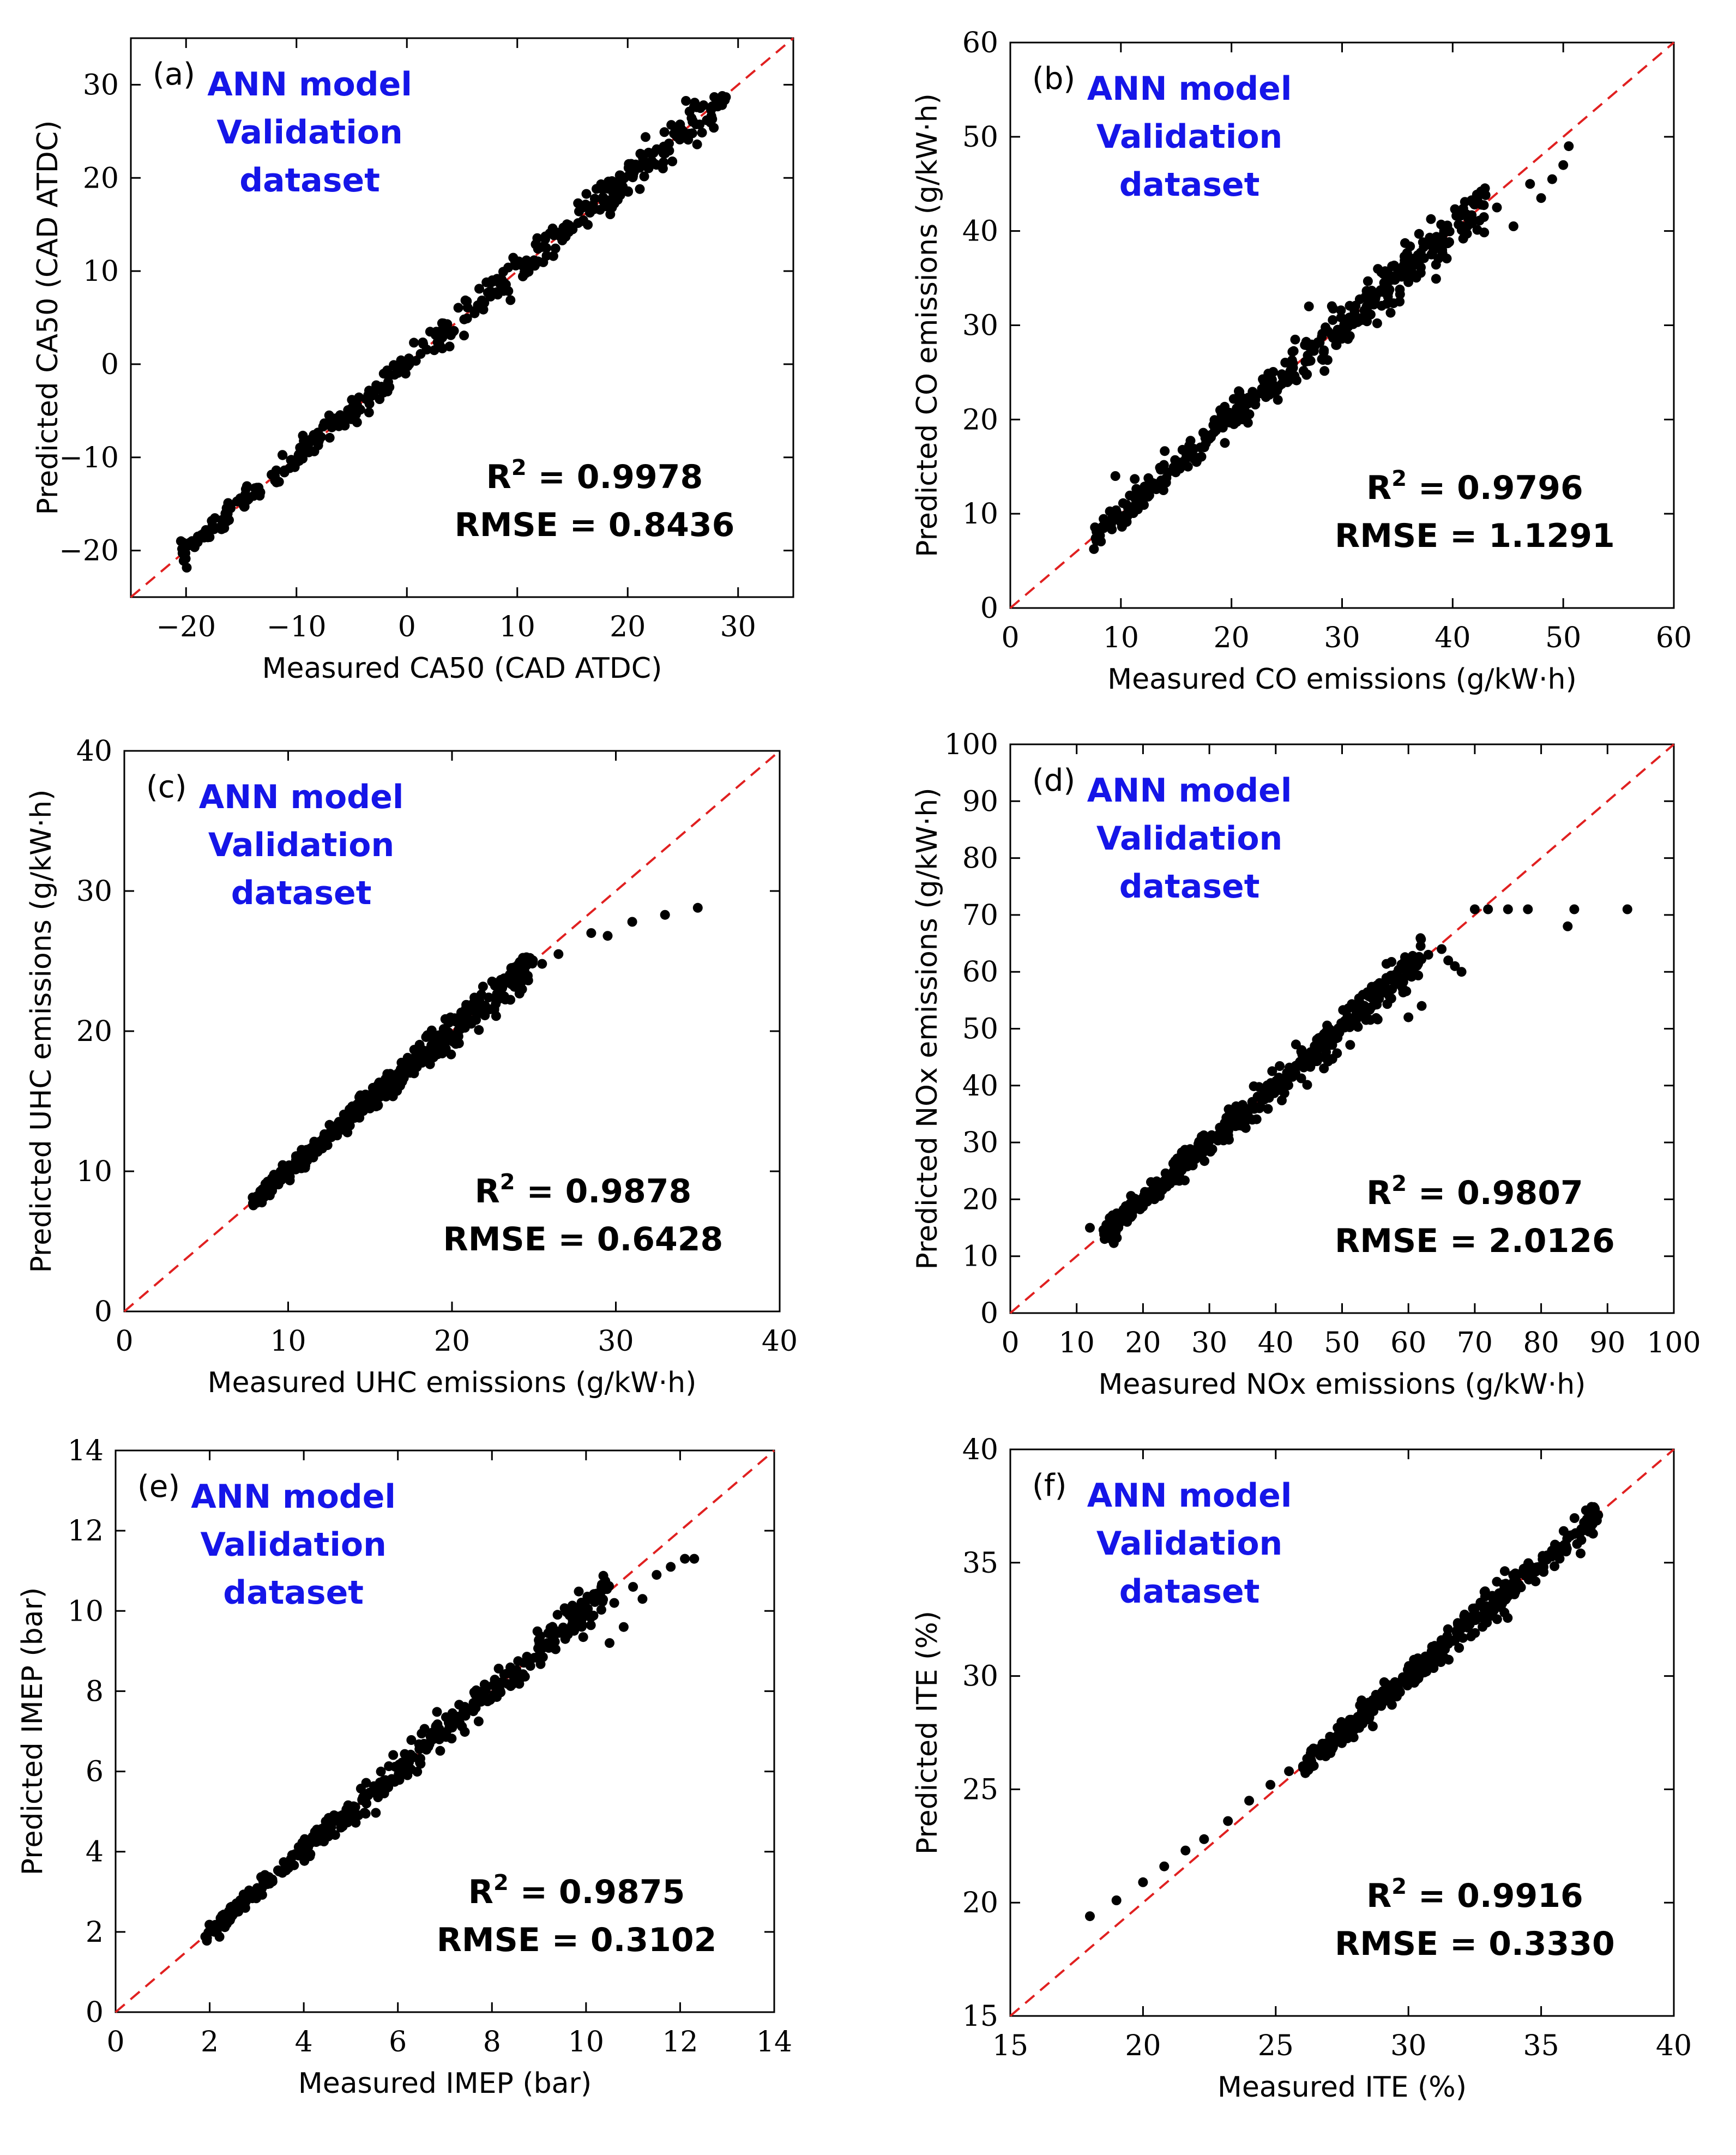 The height and width of the screenshot is (2155, 1736). I want to click on x-tick-label: −20, so click(186, 627).